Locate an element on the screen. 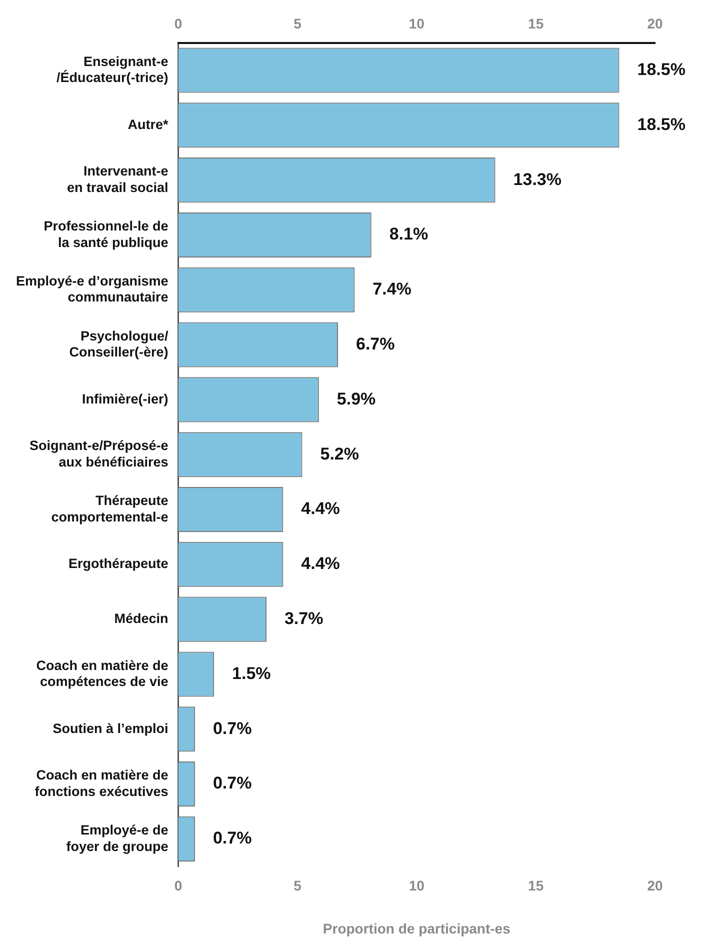 The image size is (711, 950). y-tick-label: Intervenant-e en travail social is located at coordinates (117, 179).